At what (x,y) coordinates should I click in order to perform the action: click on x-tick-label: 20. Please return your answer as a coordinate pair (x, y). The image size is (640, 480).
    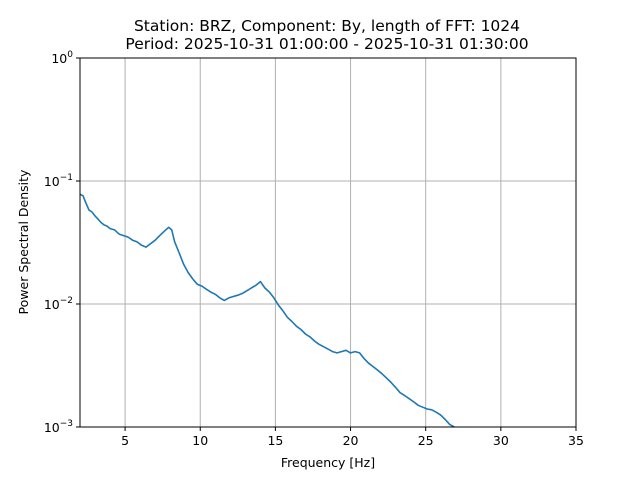
    Looking at the image, I should click on (351, 440).